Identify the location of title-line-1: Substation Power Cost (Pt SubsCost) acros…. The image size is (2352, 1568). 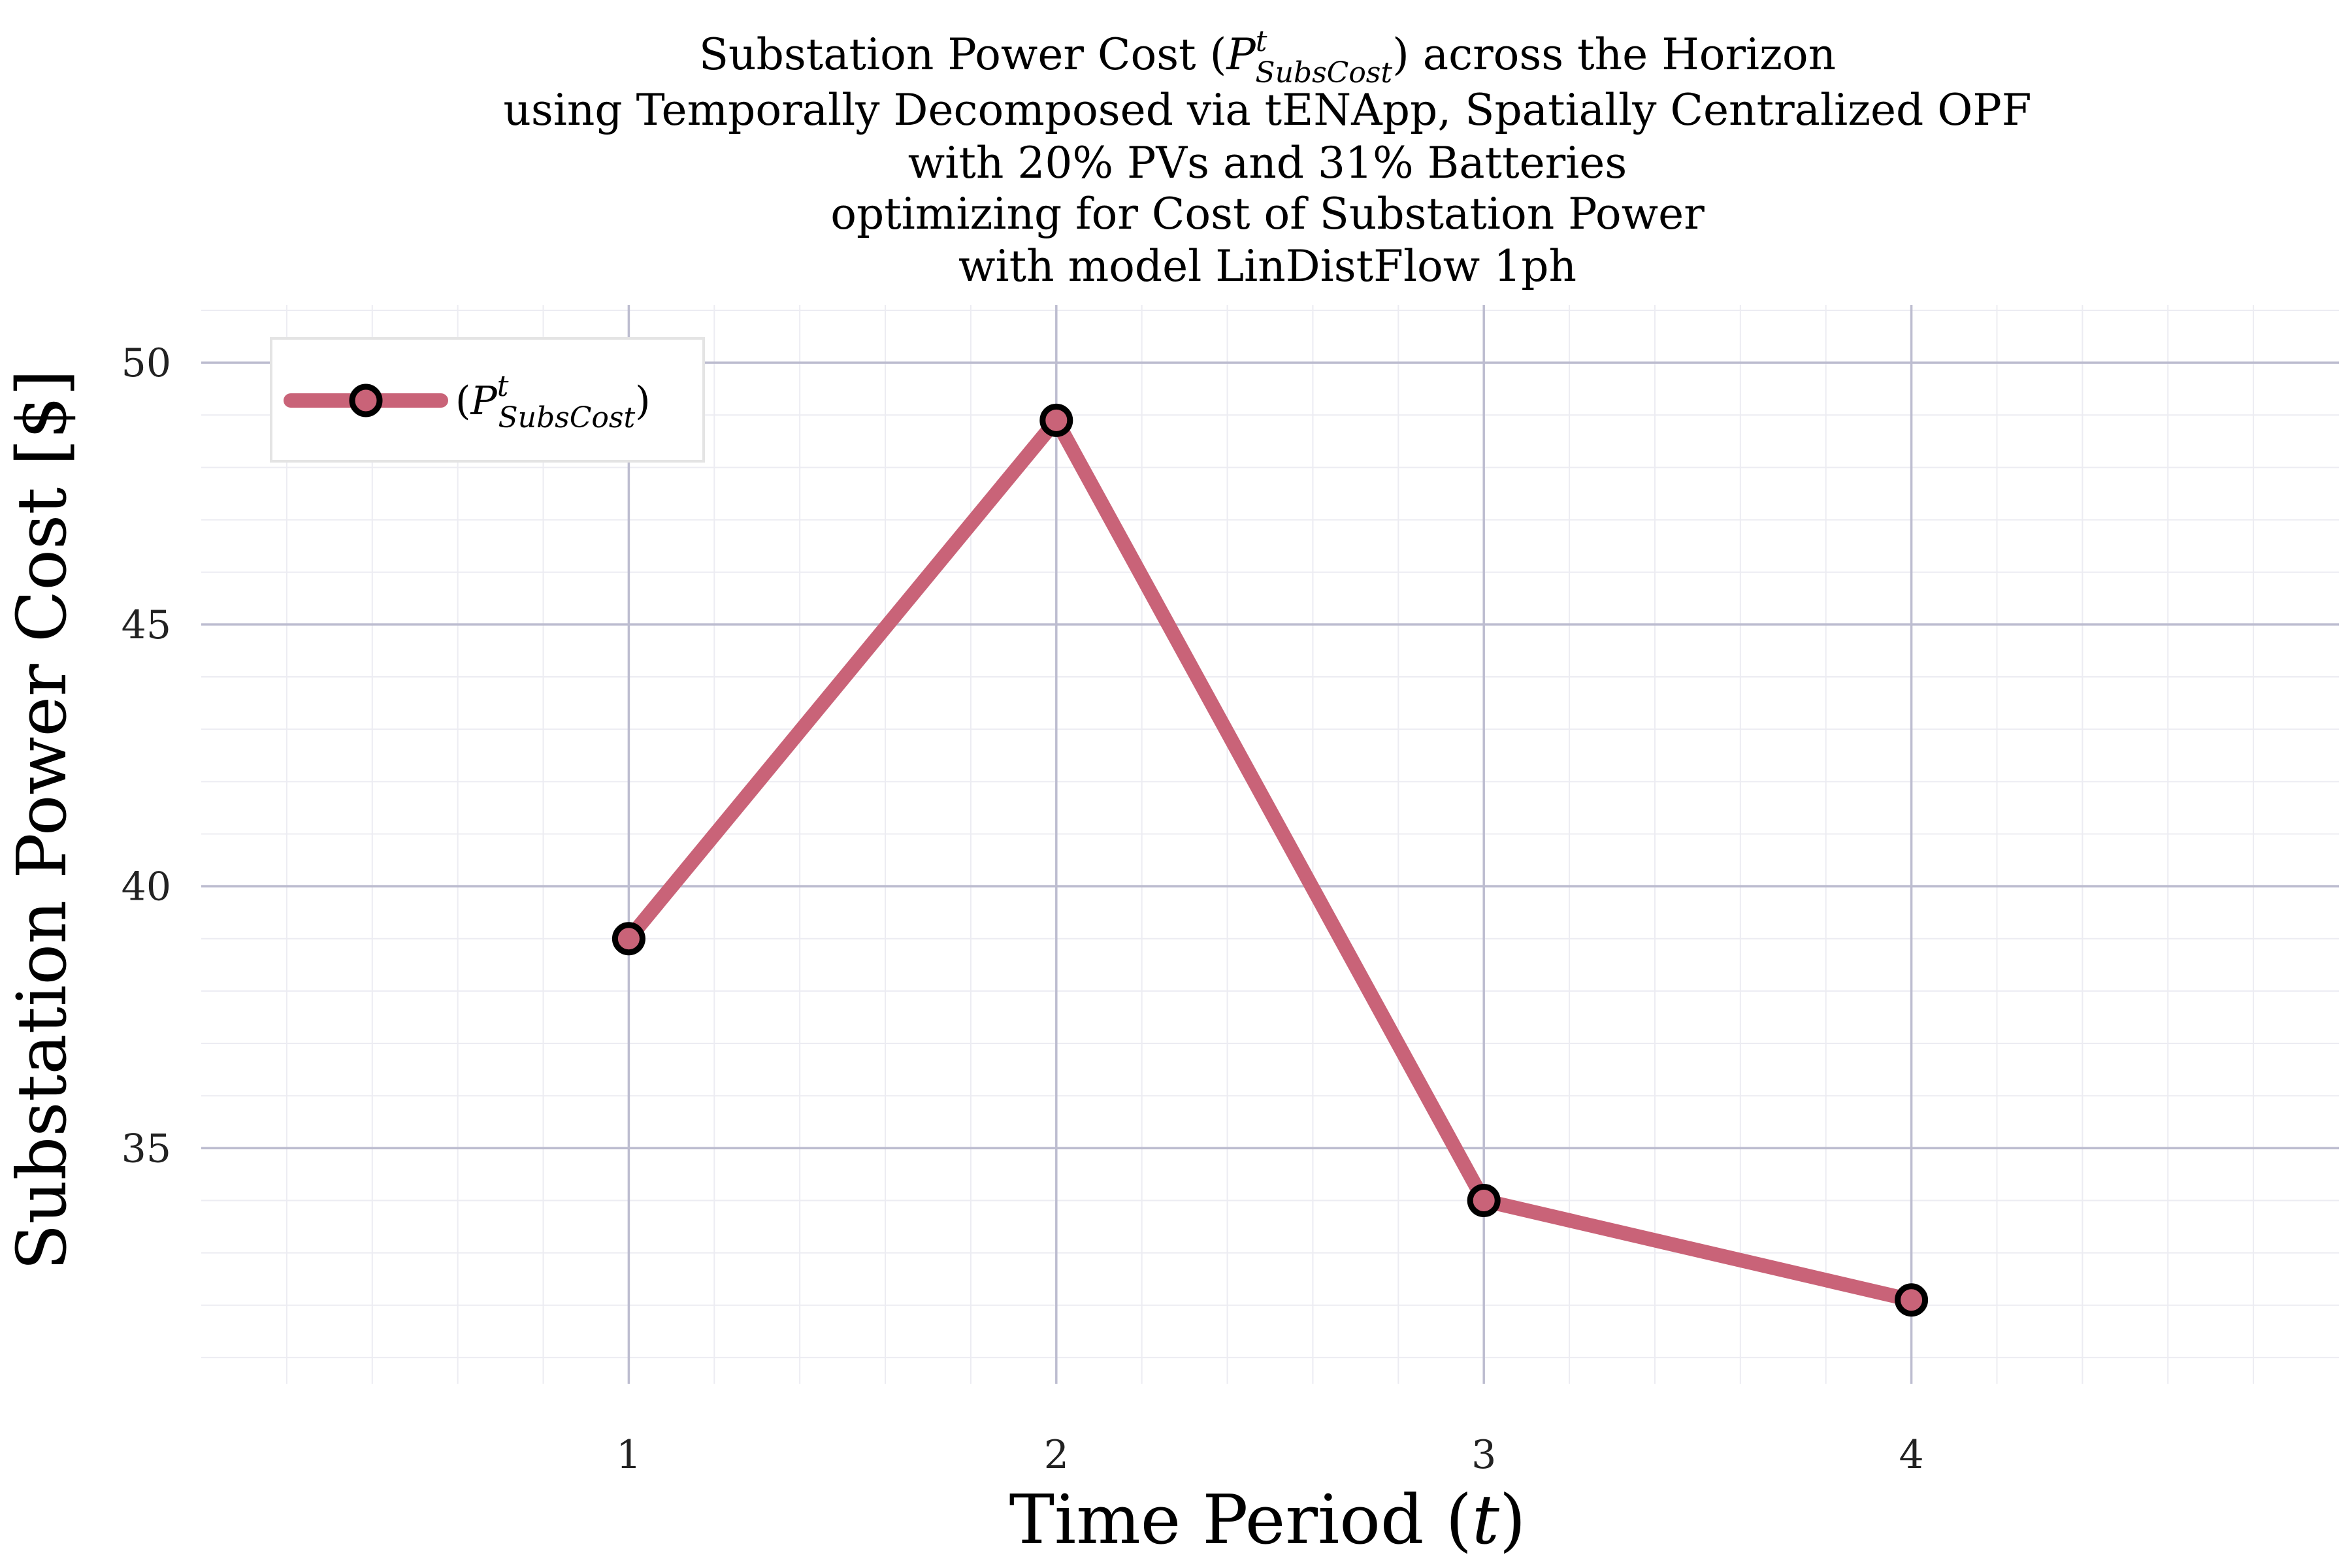
(1267, 57).